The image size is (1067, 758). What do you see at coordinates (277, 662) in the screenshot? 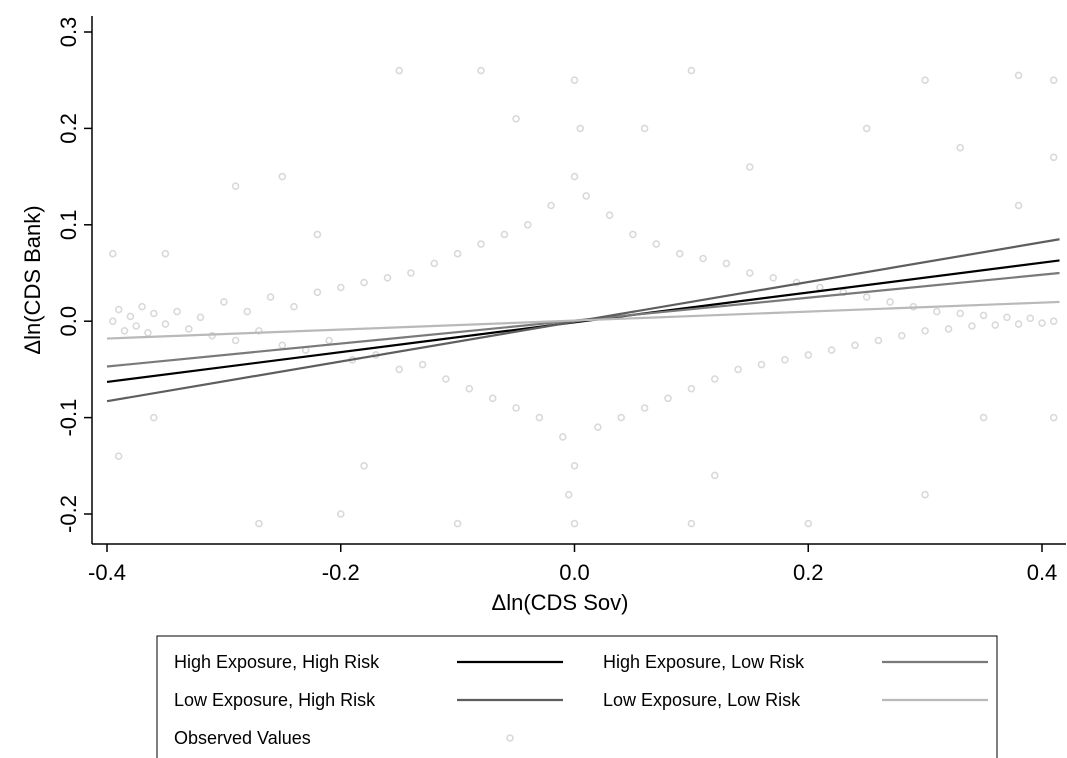
I see `legend-label-high-exposure-high-risk: High Exposure, High Risk` at bounding box center [277, 662].